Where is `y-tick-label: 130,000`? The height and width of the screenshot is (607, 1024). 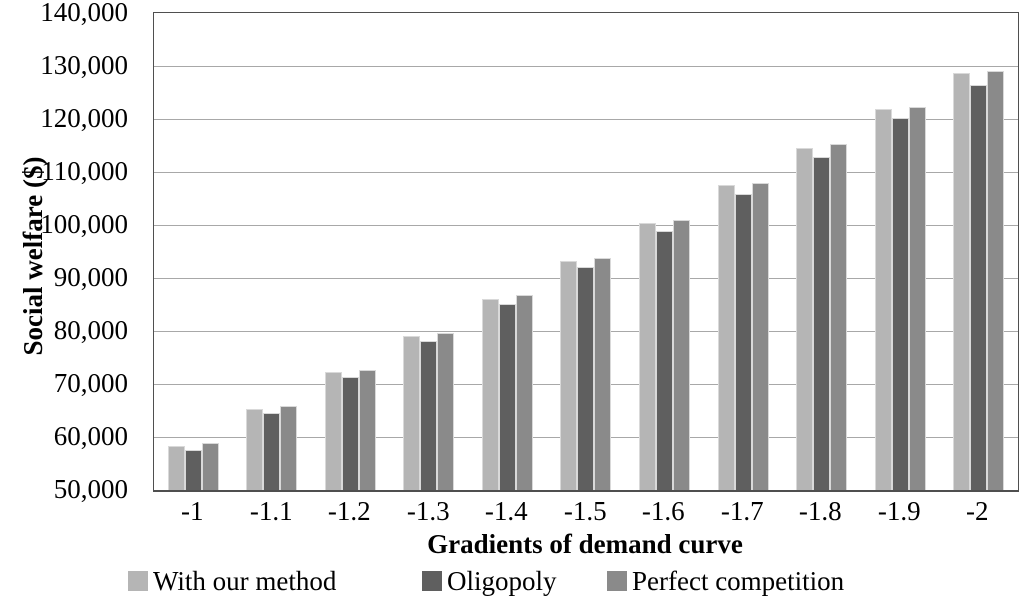 y-tick-label: 130,000 is located at coordinates (84, 65).